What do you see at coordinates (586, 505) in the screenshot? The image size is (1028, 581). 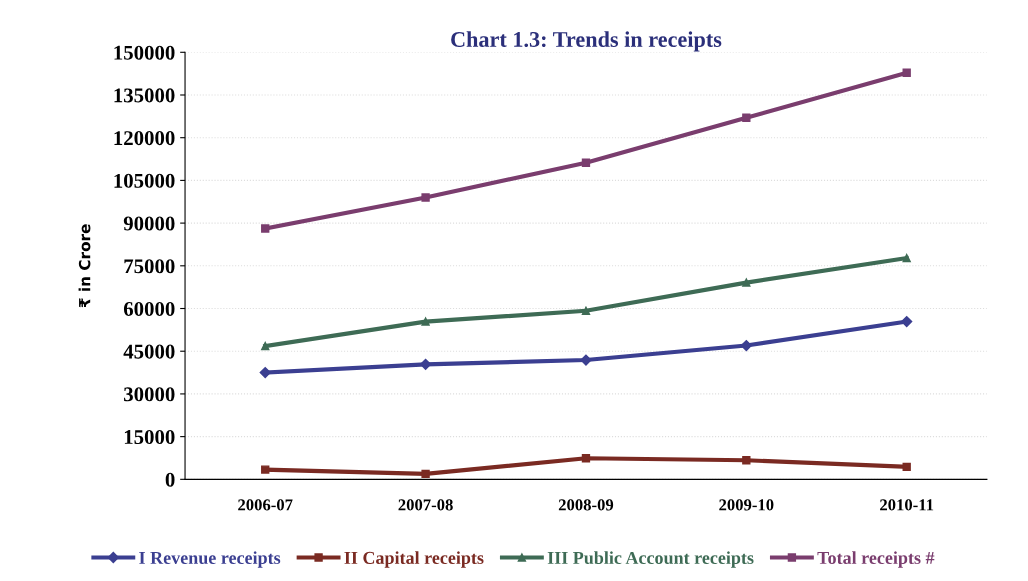 I see `x-tick-label: 2008-09` at bounding box center [586, 505].